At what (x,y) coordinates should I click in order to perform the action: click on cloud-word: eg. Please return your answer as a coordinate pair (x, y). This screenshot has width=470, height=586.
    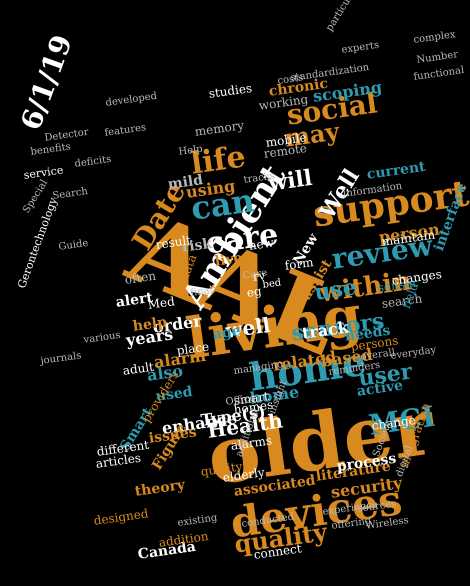
    Looking at the image, I should click on (254, 291).